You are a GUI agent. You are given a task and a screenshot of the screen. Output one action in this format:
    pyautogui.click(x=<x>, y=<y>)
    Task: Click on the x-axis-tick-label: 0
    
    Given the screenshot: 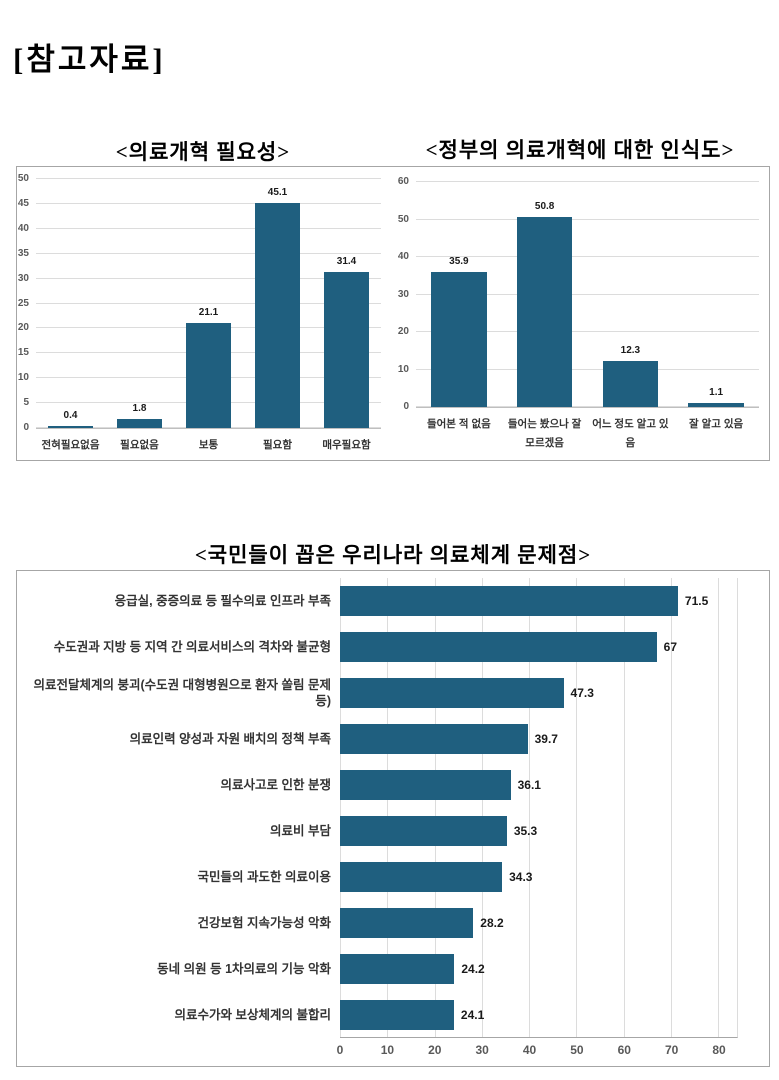 What is the action you would take?
    pyautogui.click(x=340, y=1050)
    